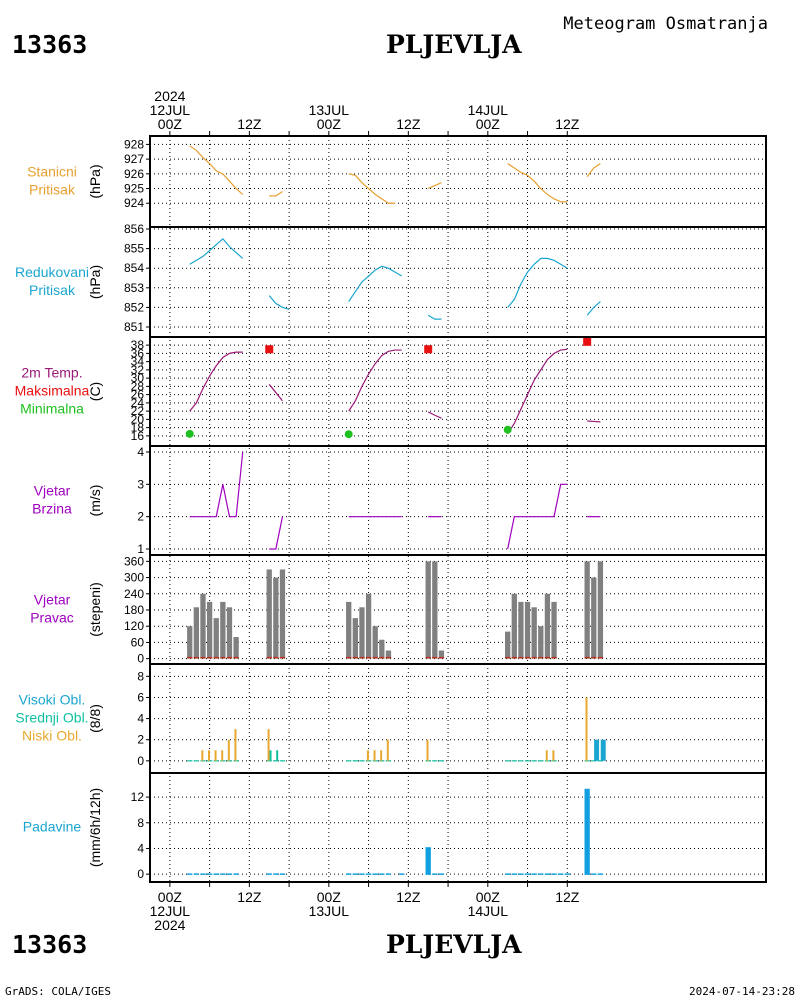  I want to click on y-tick-label: 924, so click(134, 203).